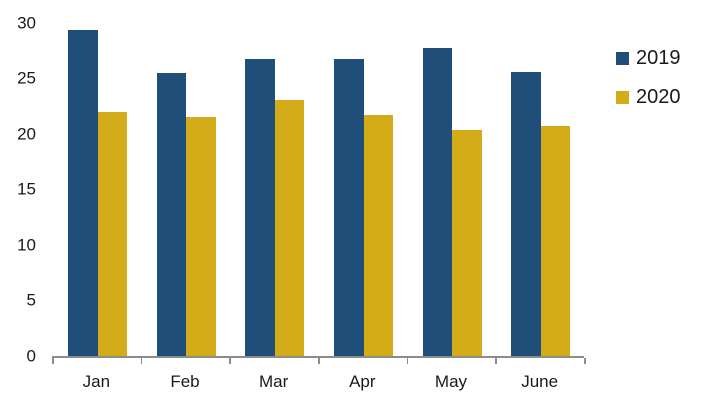 Image resolution: width=722 pixels, height=404 pixels. Describe the element at coordinates (26, 78) in the screenshot. I see `y-axis-tick-label-25: 25` at that location.